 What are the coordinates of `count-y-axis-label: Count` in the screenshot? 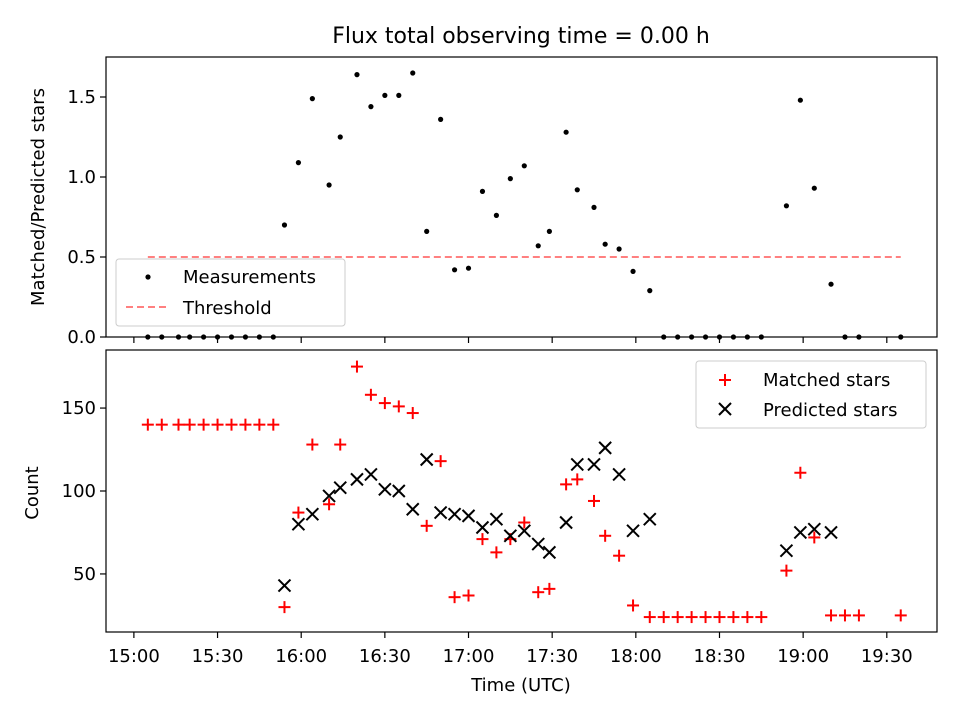 It's located at (32, 492).